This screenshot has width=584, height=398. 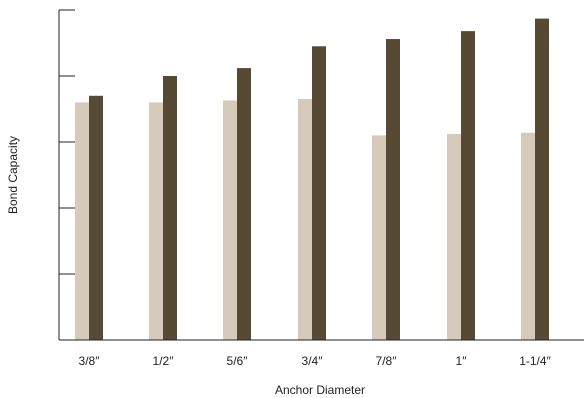 What do you see at coordinates (90, 361) in the screenshot?
I see `x-tick-label-0: 3/8″` at bounding box center [90, 361].